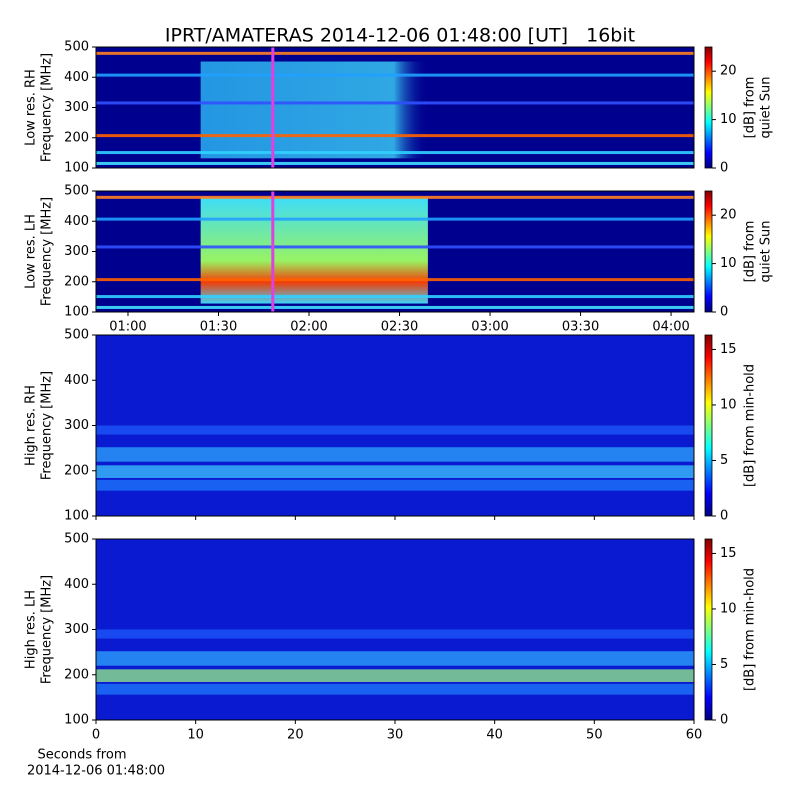 The image size is (800, 804). I want to click on x-axis-label: Seconds from, so click(81, 755).